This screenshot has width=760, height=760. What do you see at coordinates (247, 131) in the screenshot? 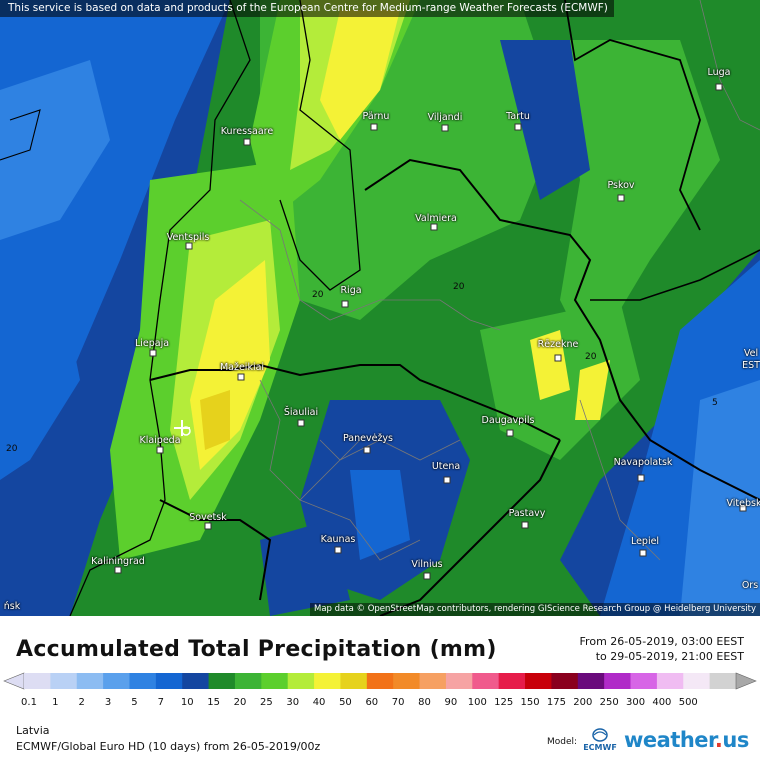
I see `city-label-kuressaare: Kuressaare` at bounding box center [247, 131].